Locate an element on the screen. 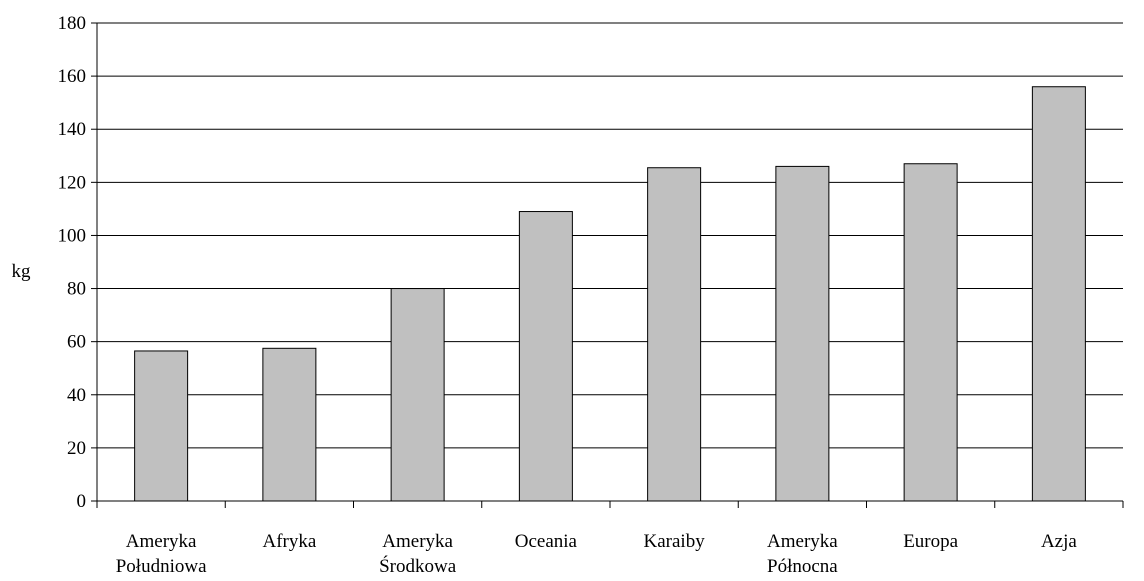  x-tick-label: Ameryka Środkowa is located at coordinates (418, 554).